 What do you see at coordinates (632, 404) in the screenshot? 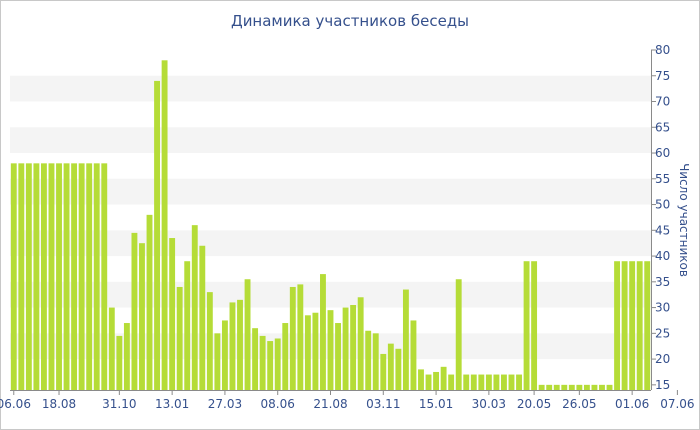
I see `x-tick-label: 01.06` at bounding box center [632, 404].